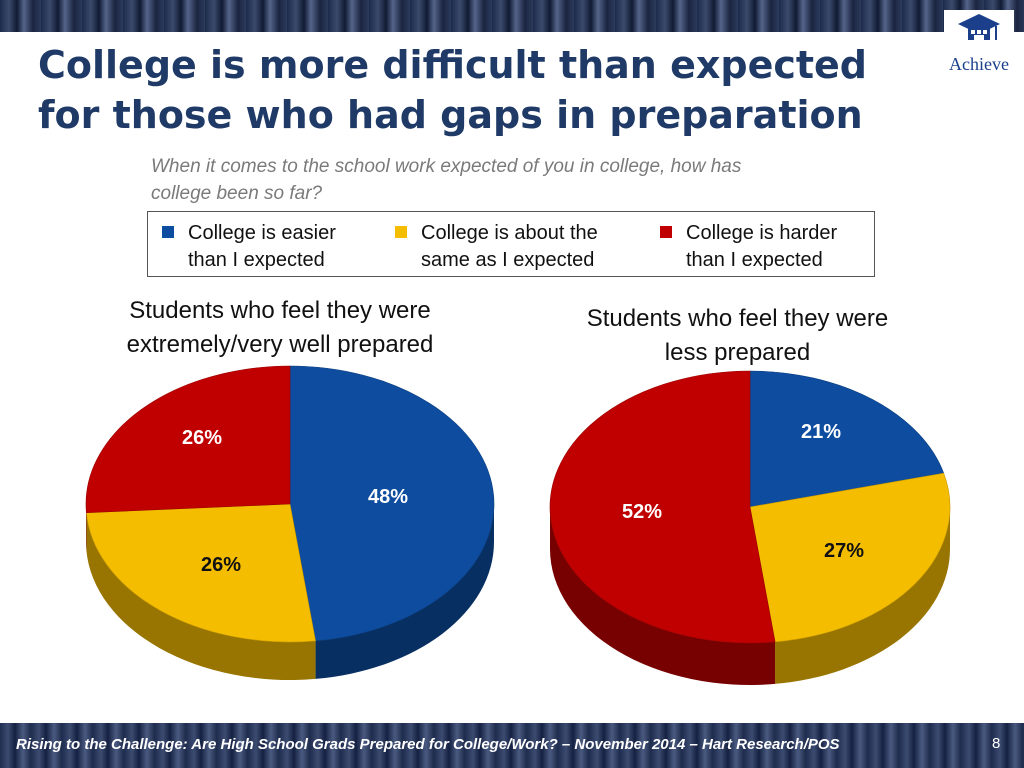  Describe the element at coordinates (512, 16) in the screenshot. I see `header-banner` at that location.